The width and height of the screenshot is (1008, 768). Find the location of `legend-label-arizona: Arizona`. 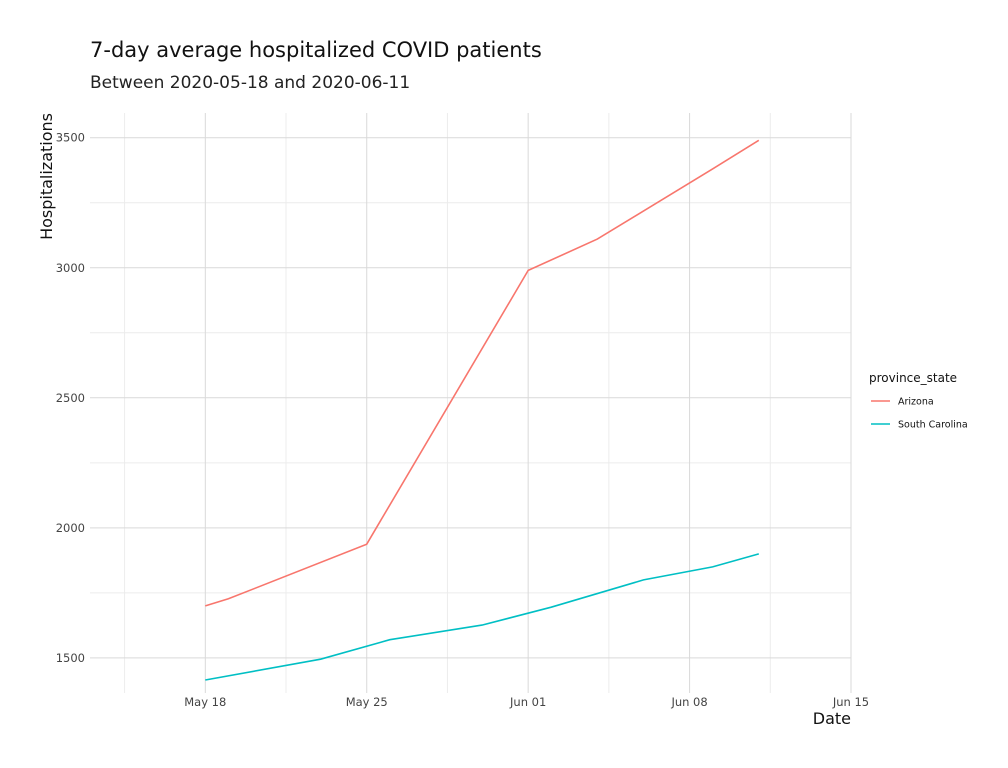

legend-label-arizona: Arizona is located at coordinates (916, 402).